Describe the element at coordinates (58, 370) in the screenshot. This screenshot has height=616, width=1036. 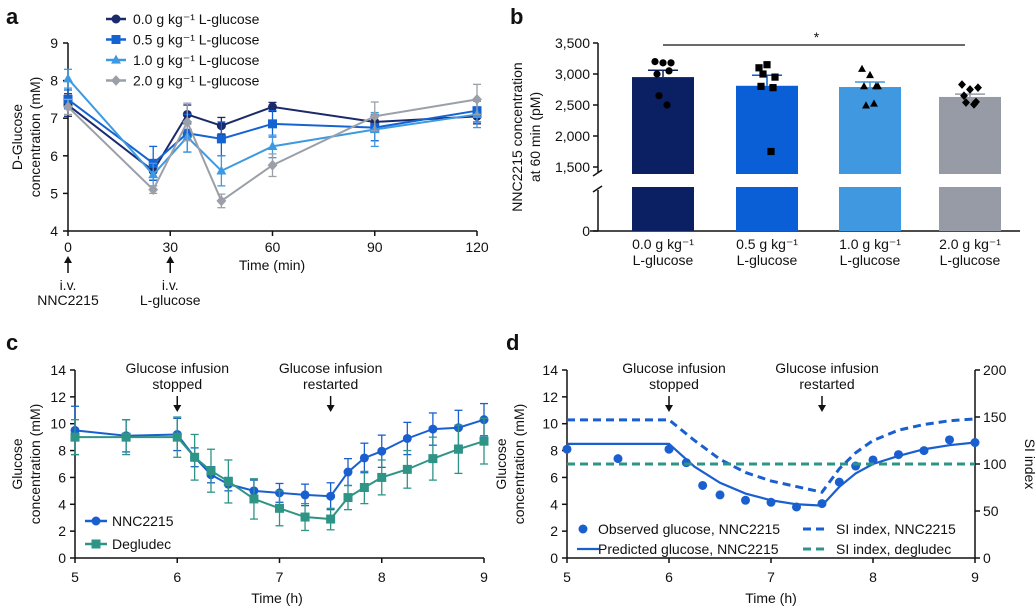
I see `y-tick-label: 14` at that location.